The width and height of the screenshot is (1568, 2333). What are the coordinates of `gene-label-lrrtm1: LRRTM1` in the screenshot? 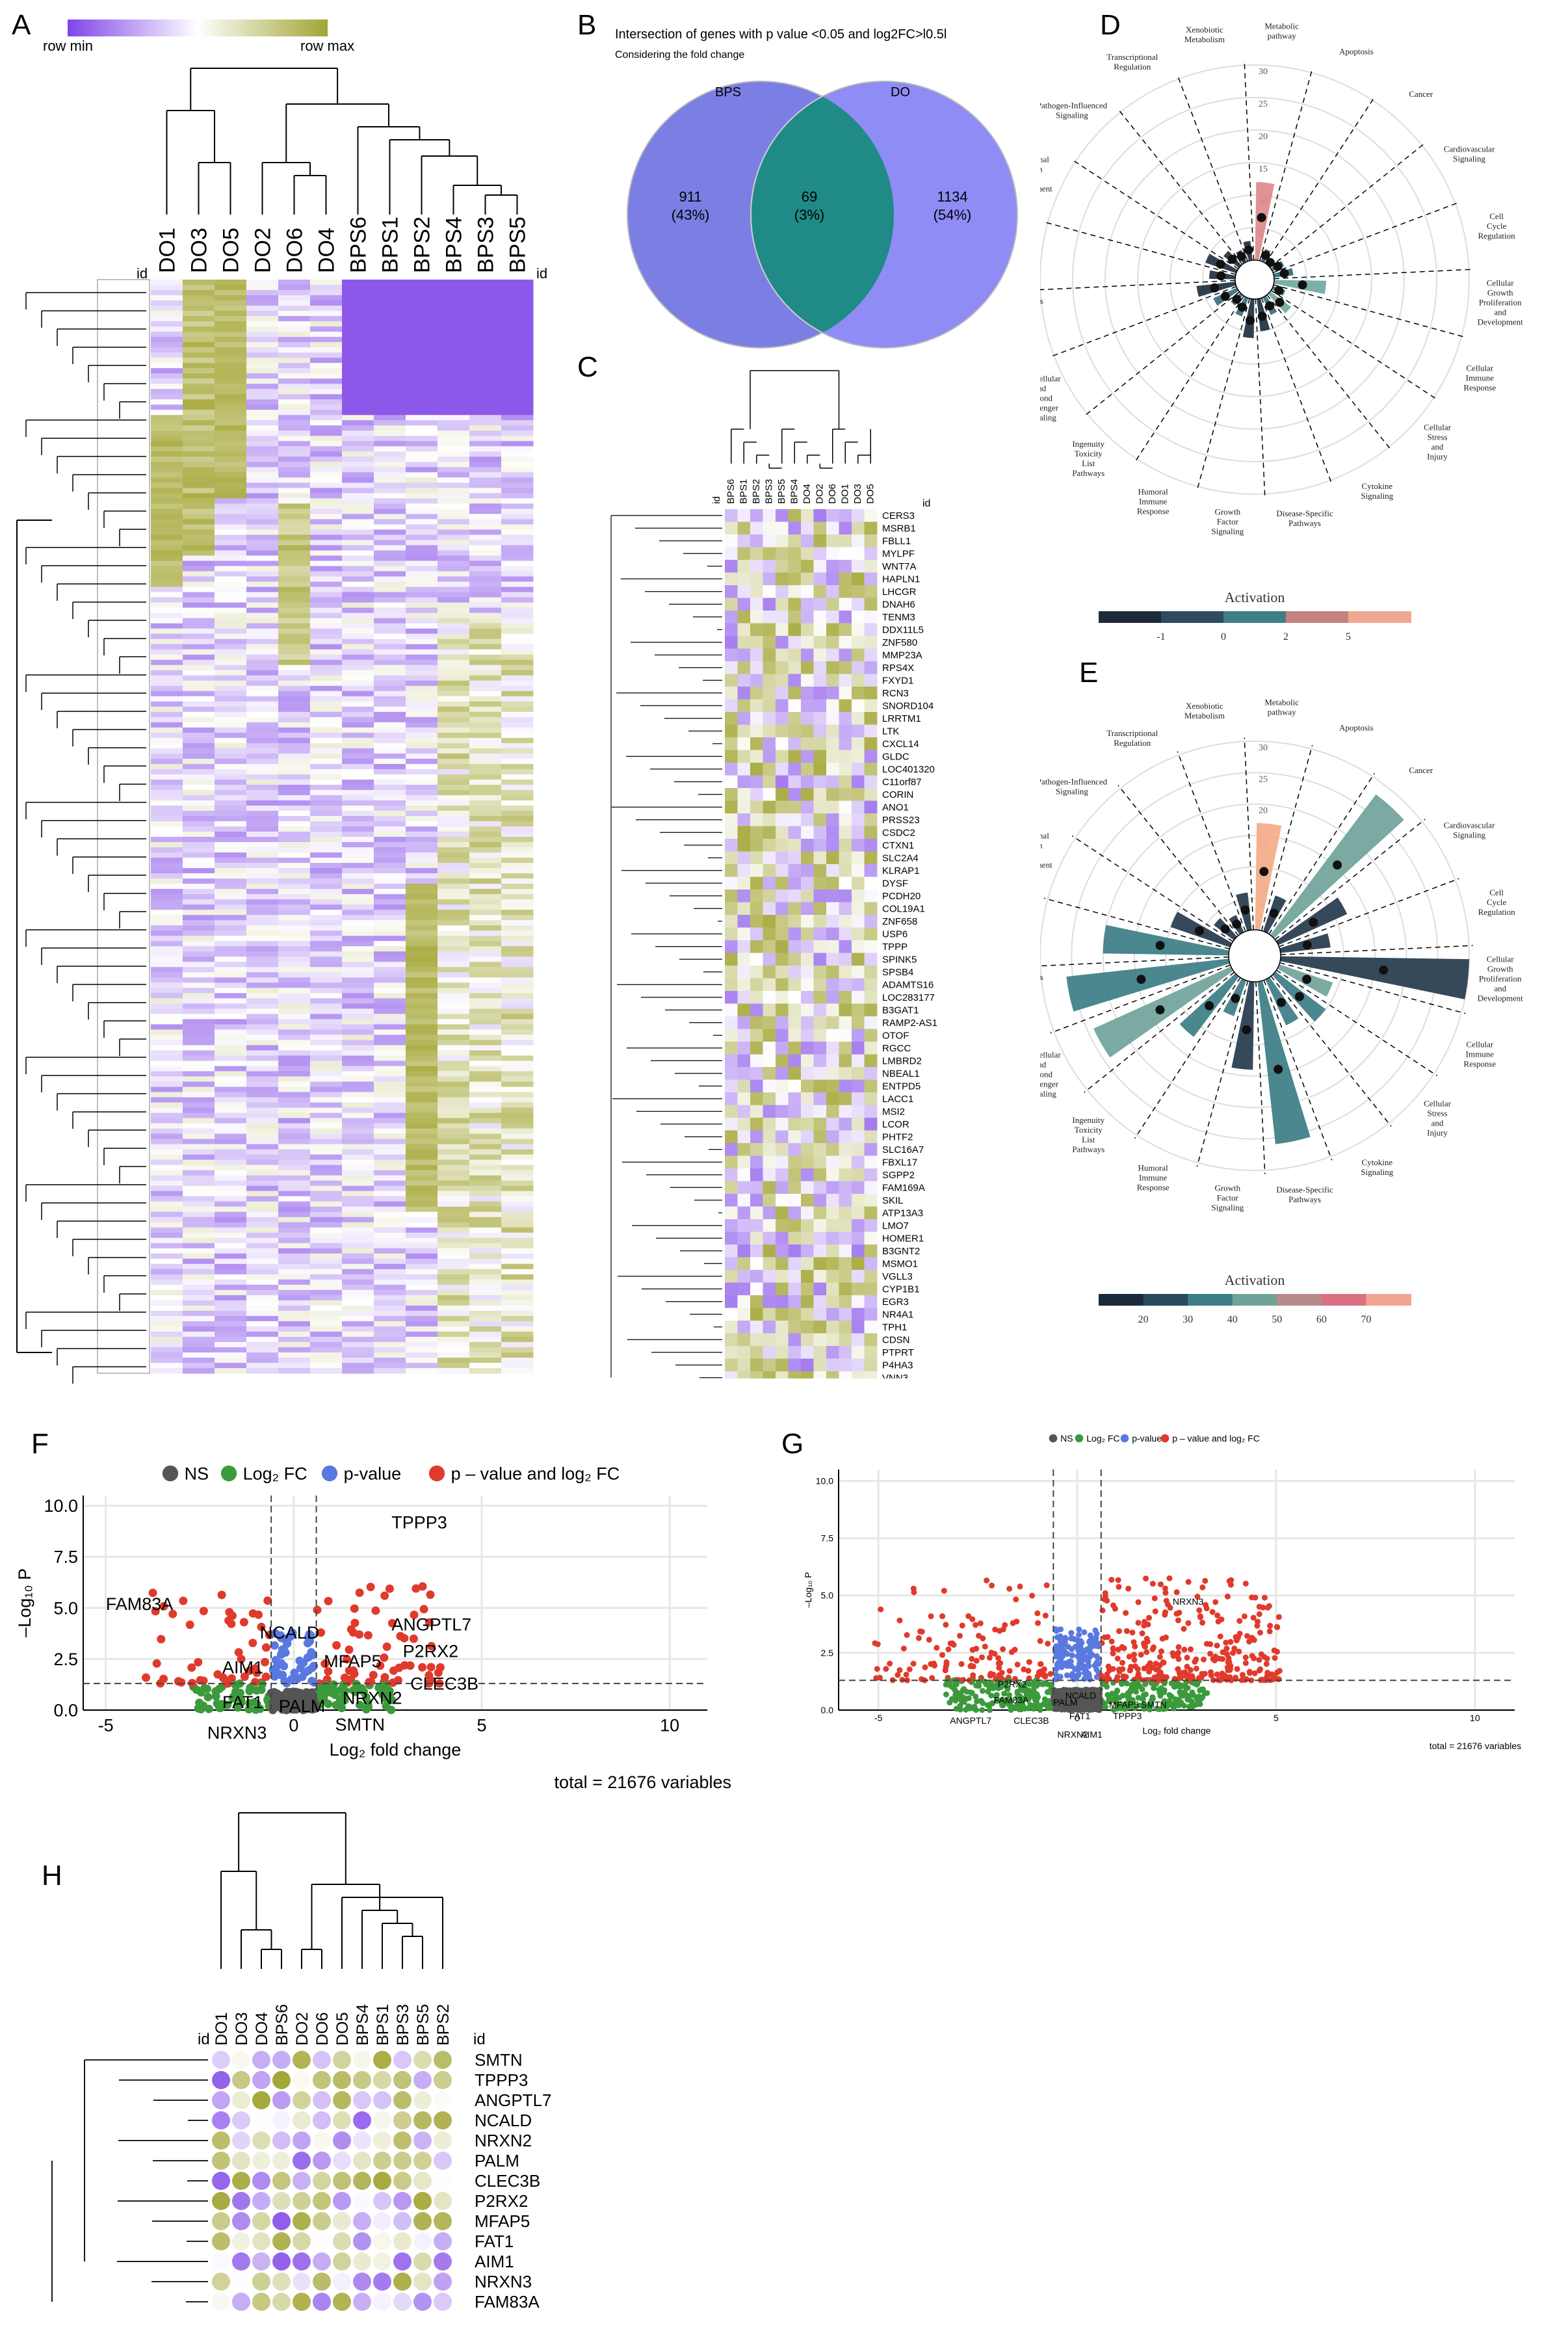 It's located at (901, 718).